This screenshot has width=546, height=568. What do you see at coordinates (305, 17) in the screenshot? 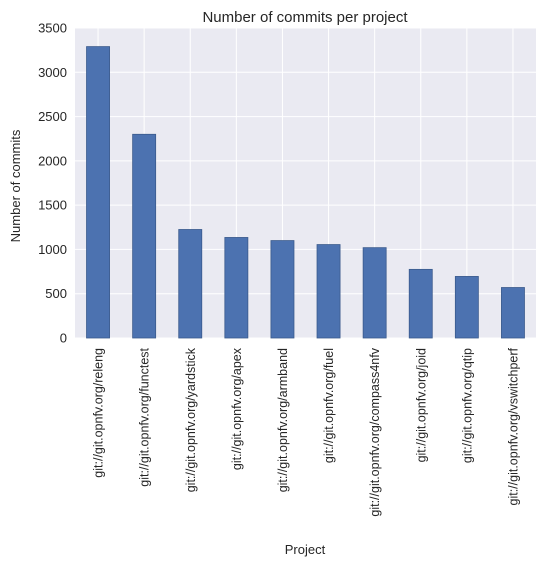
I see `chart-title: Number of commits per project` at bounding box center [305, 17].